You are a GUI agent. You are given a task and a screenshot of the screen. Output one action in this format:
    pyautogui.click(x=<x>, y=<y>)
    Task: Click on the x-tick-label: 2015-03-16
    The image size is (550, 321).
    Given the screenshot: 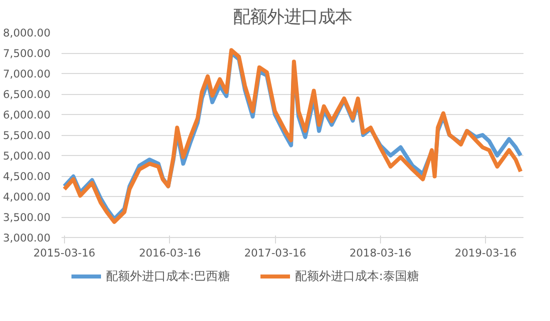 What is the action you would take?
    pyautogui.click(x=64, y=253)
    